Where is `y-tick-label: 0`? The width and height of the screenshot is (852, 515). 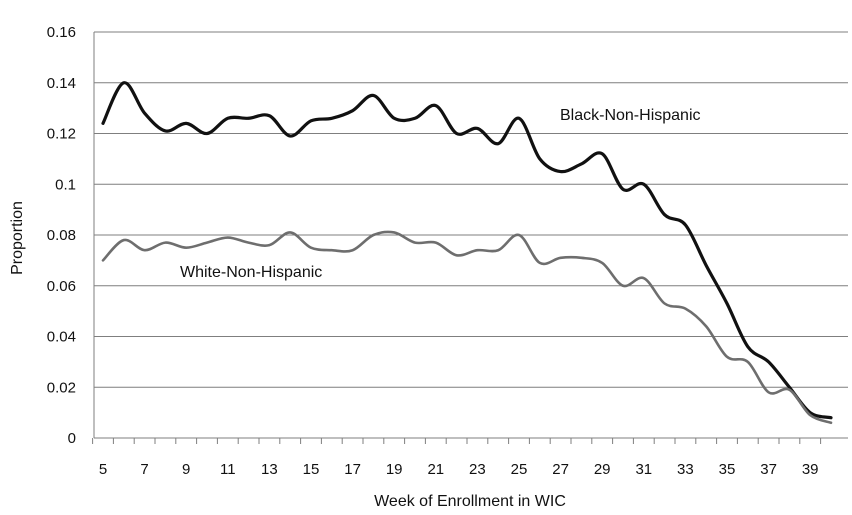
y-tick-label: 0 is located at coordinates (72, 438).